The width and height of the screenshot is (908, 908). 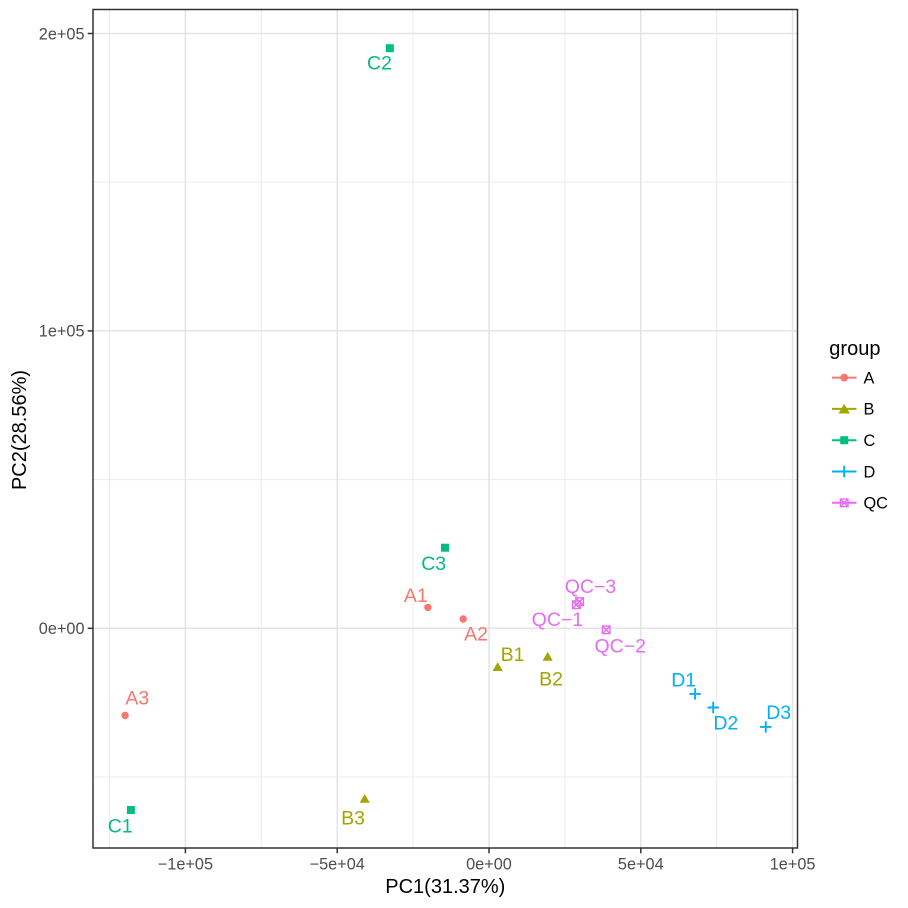 What do you see at coordinates (379, 64) in the screenshot?
I see `svg-text: C2` at bounding box center [379, 64].